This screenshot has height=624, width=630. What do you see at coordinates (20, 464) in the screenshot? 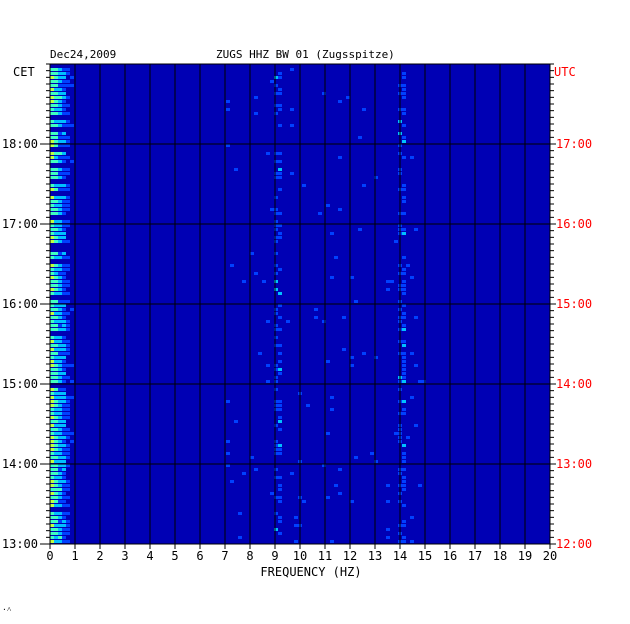
I see `y-tick-label-cet: 14:00` at bounding box center [20, 464].